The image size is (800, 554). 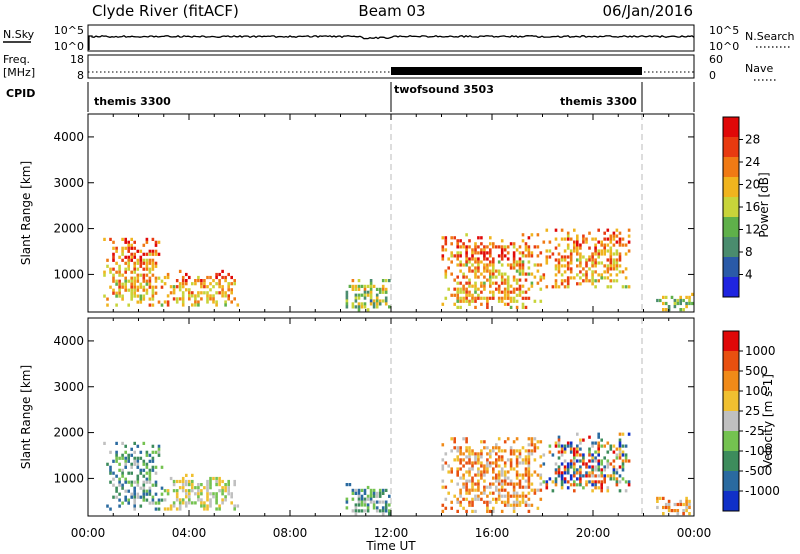 I want to click on velocity-ylabel: Slant Range [km], so click(x=26, y=417).